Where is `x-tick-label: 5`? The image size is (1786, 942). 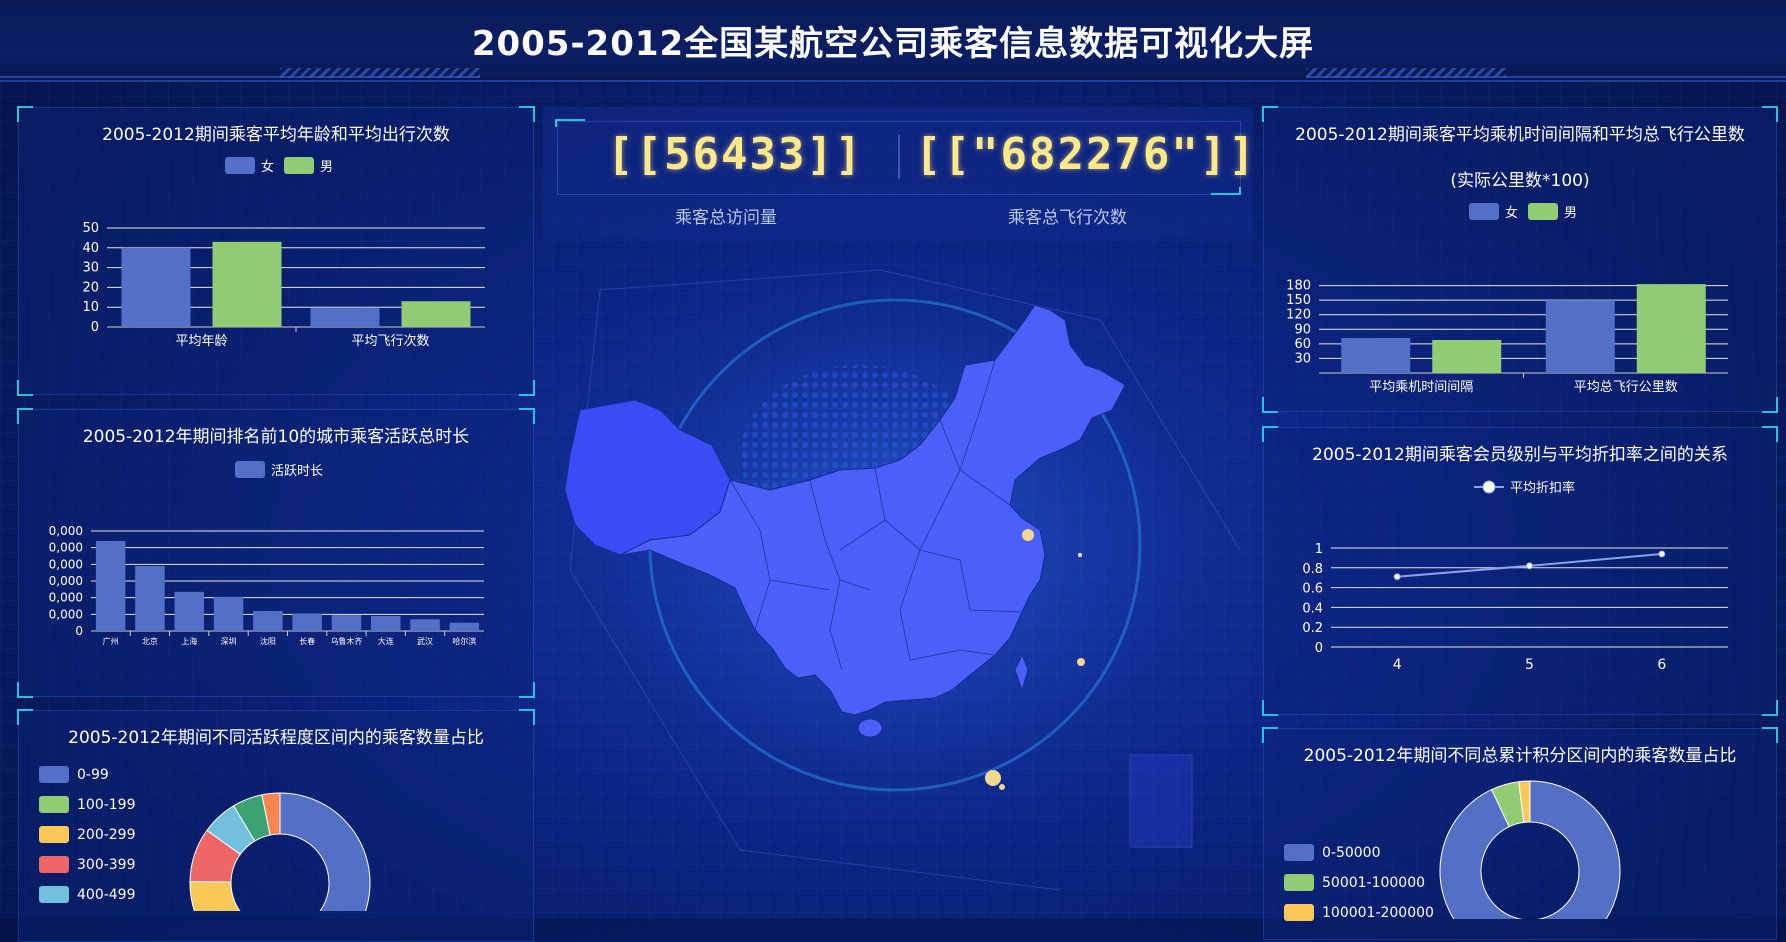 x-tick-label: 5 is located at coordinates (1529, 665).